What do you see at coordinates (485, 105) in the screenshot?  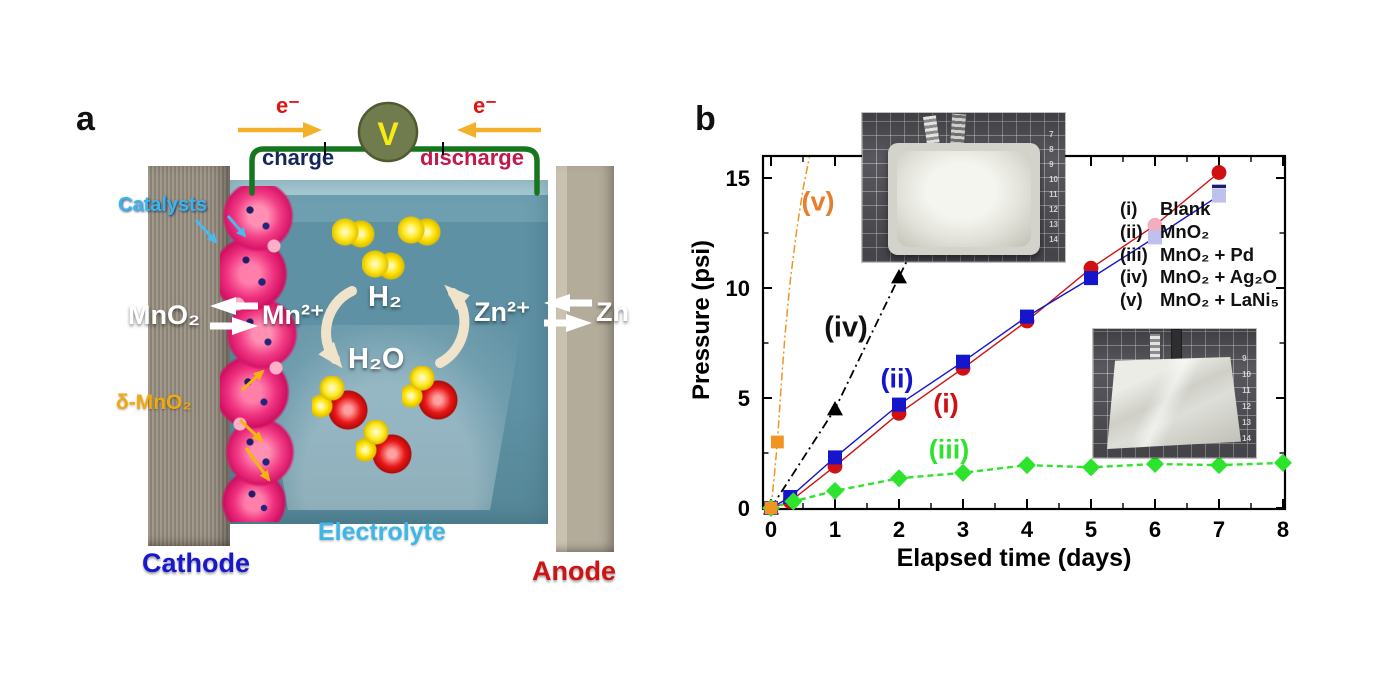 I see `electron-label-right: e⁻` at bounding box center [485, 105].